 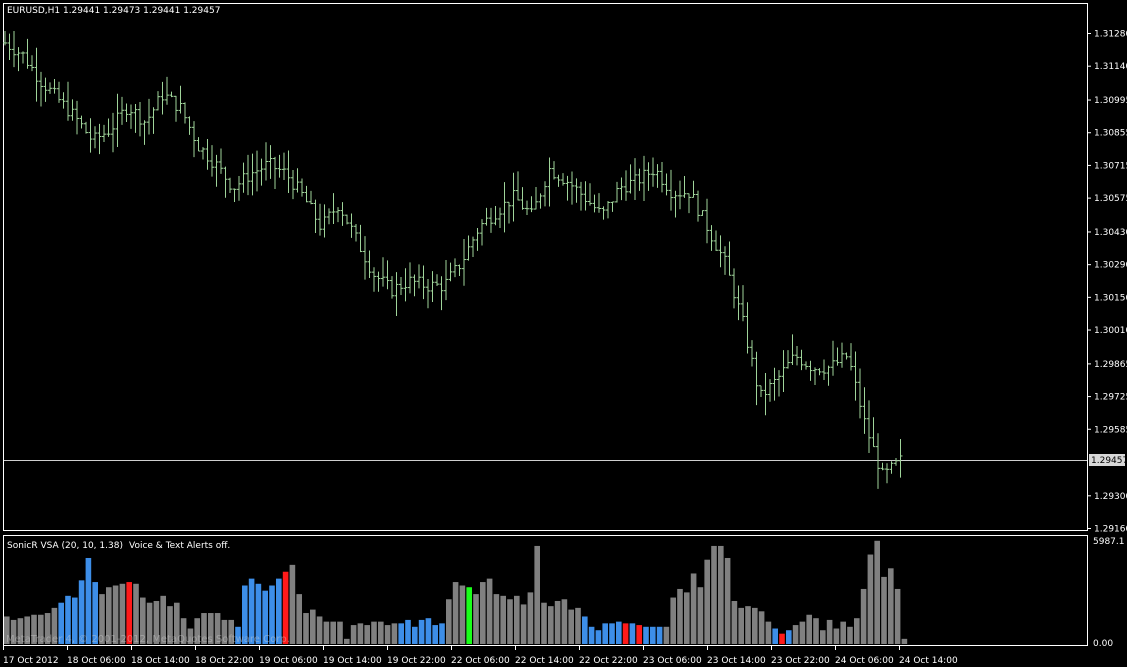 What do you see at coordinates (800, 661) in the screenshot?
I see `x-tick-label: 23 Oct 22:00` at bounding box center [800, 661].